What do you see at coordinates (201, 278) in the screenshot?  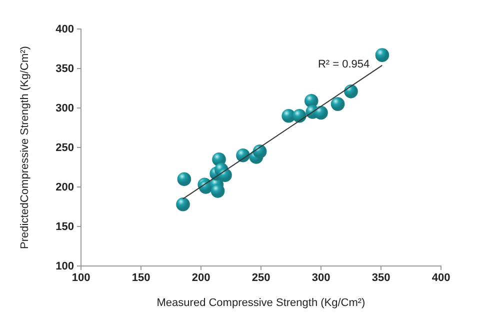 I see `x-tick-label: 200` at bounding box center [201, 278].